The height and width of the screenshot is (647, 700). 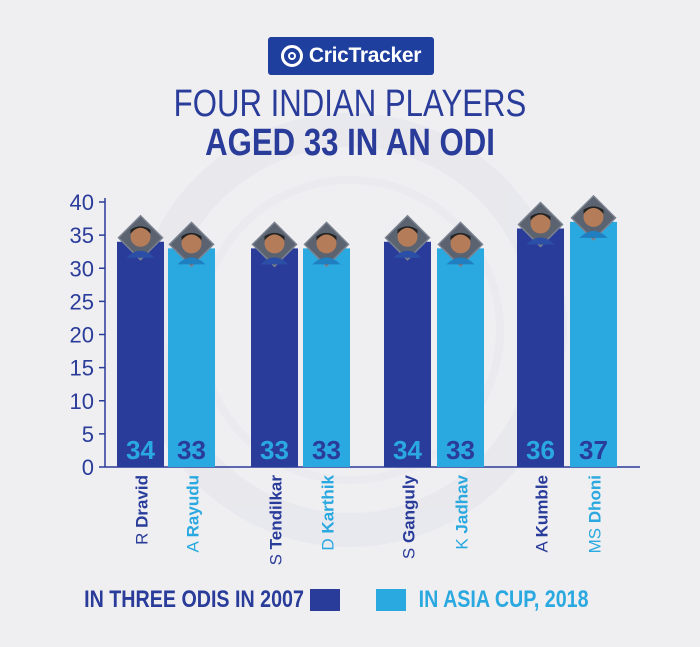 I want to click on y-tick-label: 35, so click(x=82, y=235).